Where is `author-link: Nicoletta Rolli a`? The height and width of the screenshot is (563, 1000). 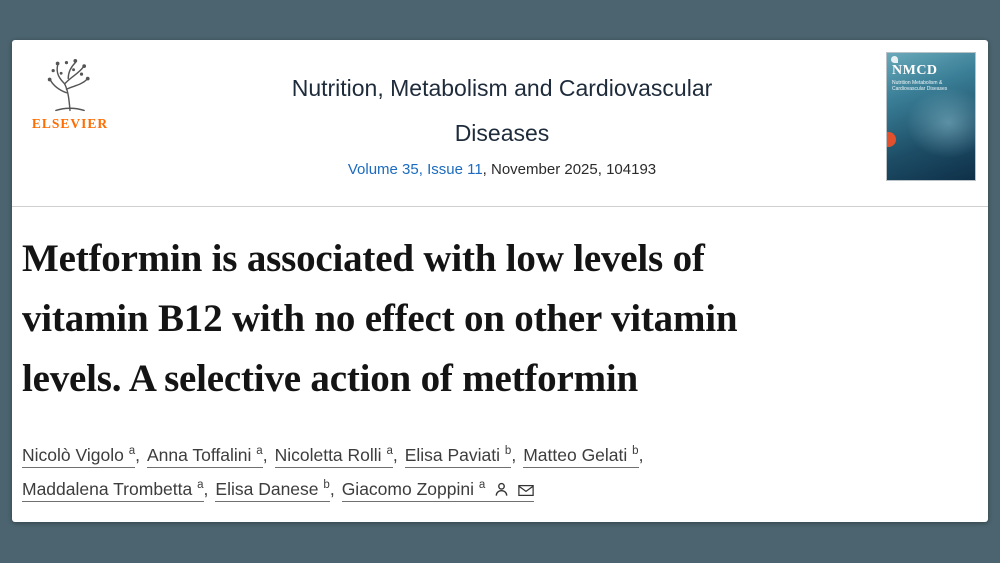 author-link: Nicoletta Rolli a is located at coordinates (333, 456).